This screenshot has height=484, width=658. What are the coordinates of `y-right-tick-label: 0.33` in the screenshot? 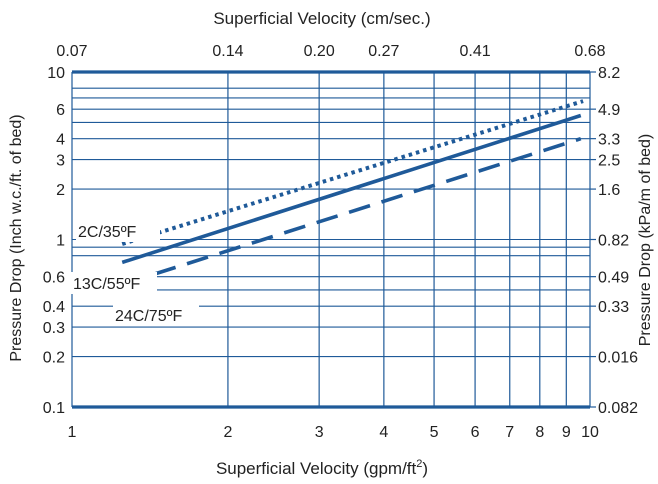 It's located at (613, 307).